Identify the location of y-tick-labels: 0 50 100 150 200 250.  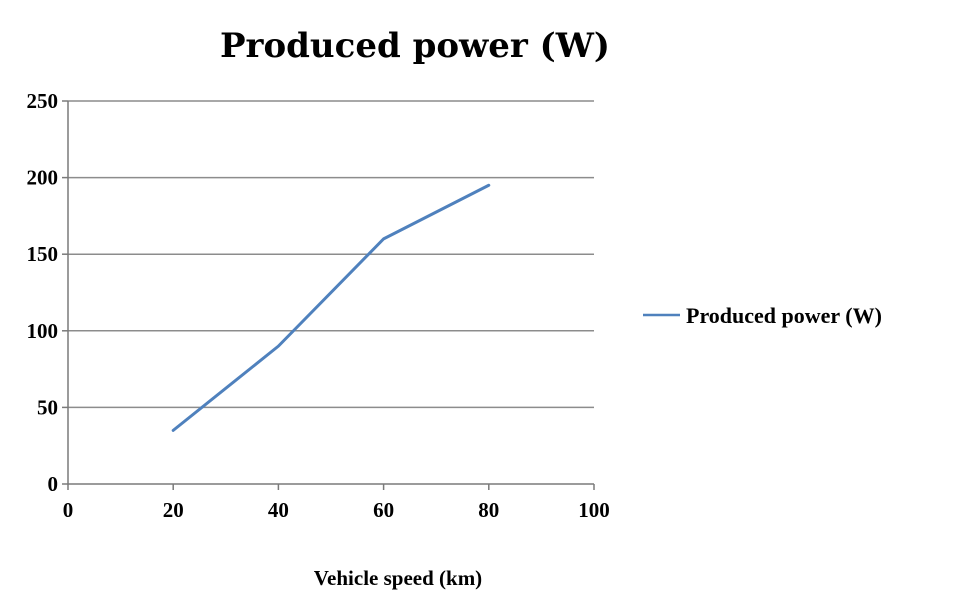
(43, 292).